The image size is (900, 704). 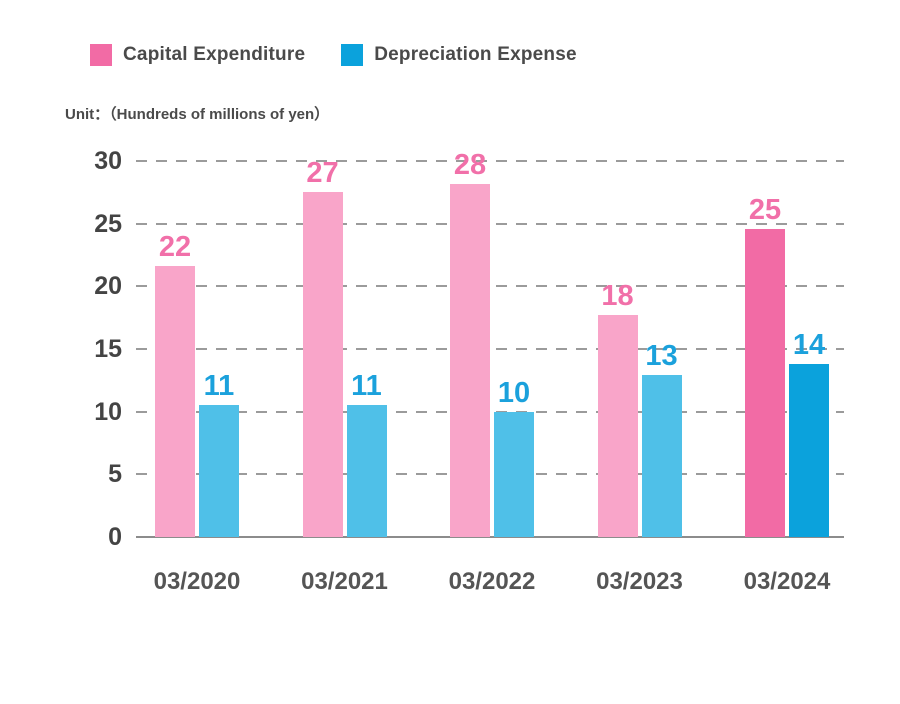 I want to click on bar-depreciation-03-2023, so click(x=661, y=456).